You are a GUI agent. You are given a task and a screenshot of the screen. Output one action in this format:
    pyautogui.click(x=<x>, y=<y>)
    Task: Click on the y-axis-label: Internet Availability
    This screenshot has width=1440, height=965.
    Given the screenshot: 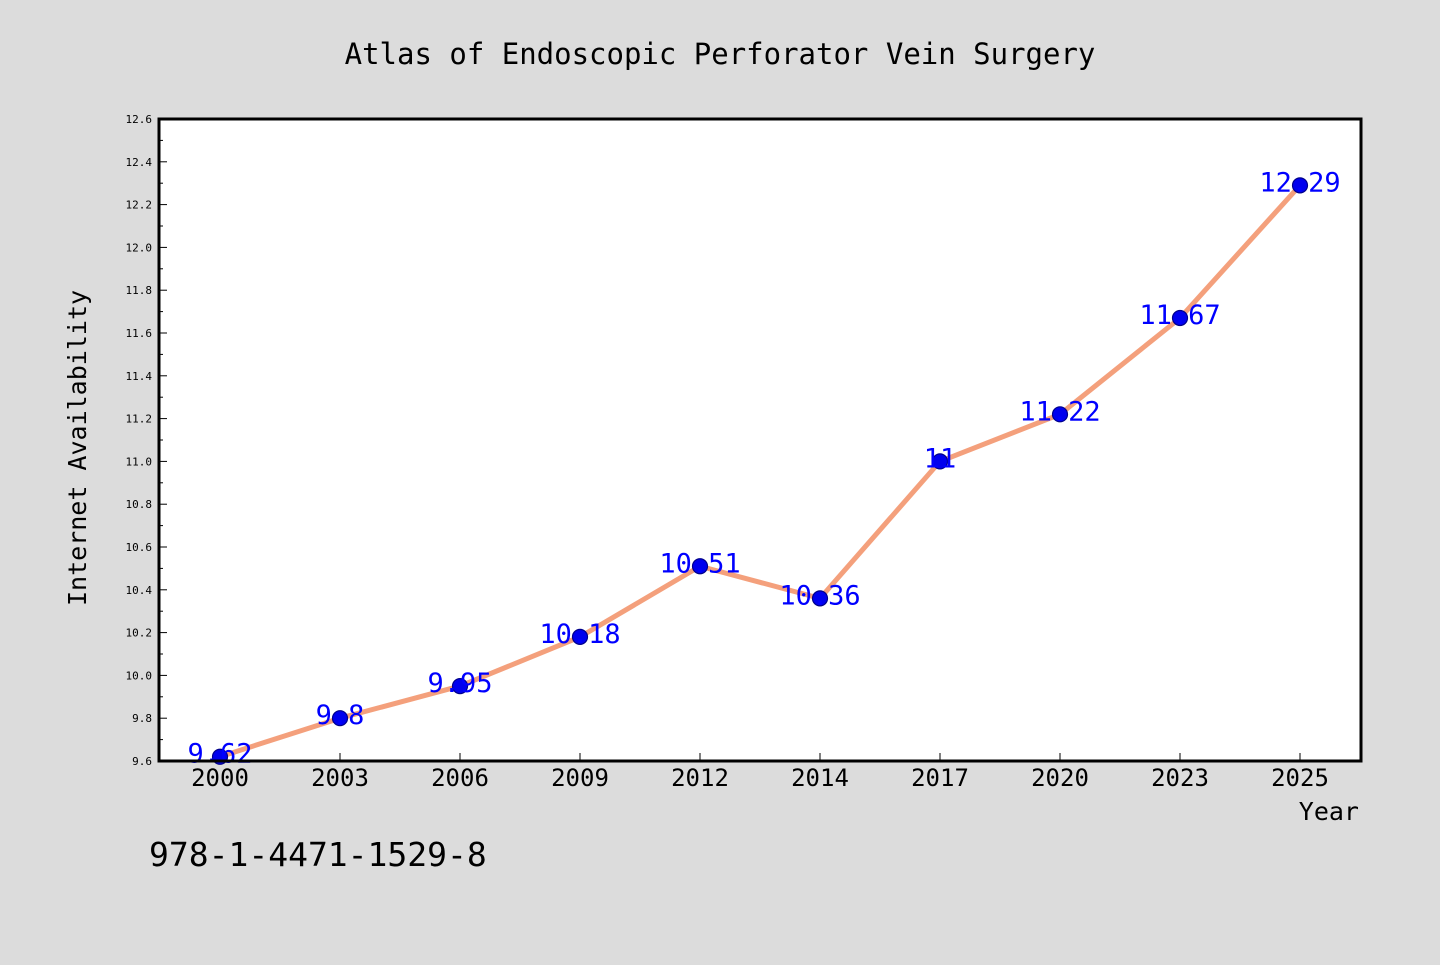 What is the action you would take?
    pyautogui.click(x=77, y=448)
    